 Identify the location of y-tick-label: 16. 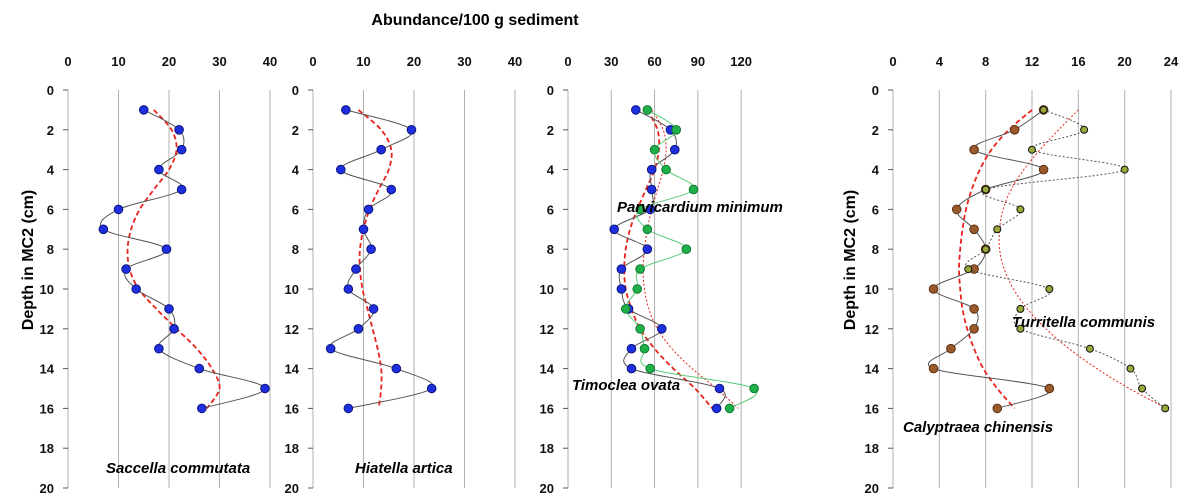
(872, 408).